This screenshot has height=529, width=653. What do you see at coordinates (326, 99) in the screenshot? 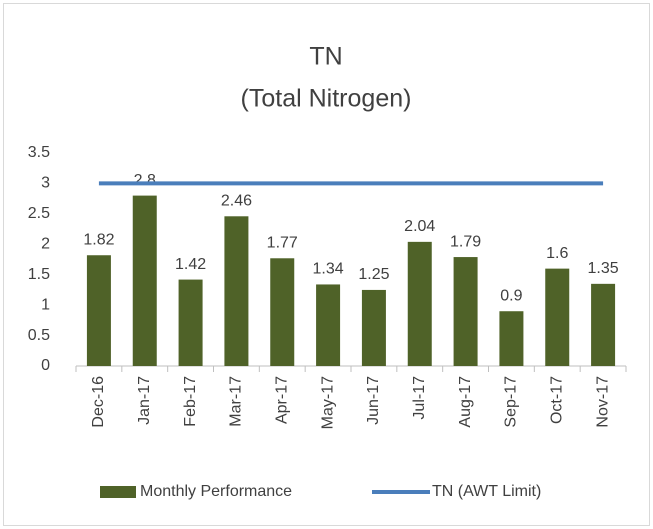
I see `chart-subtitle: (Total Nitrogen)` at bounding box center [326, 99].